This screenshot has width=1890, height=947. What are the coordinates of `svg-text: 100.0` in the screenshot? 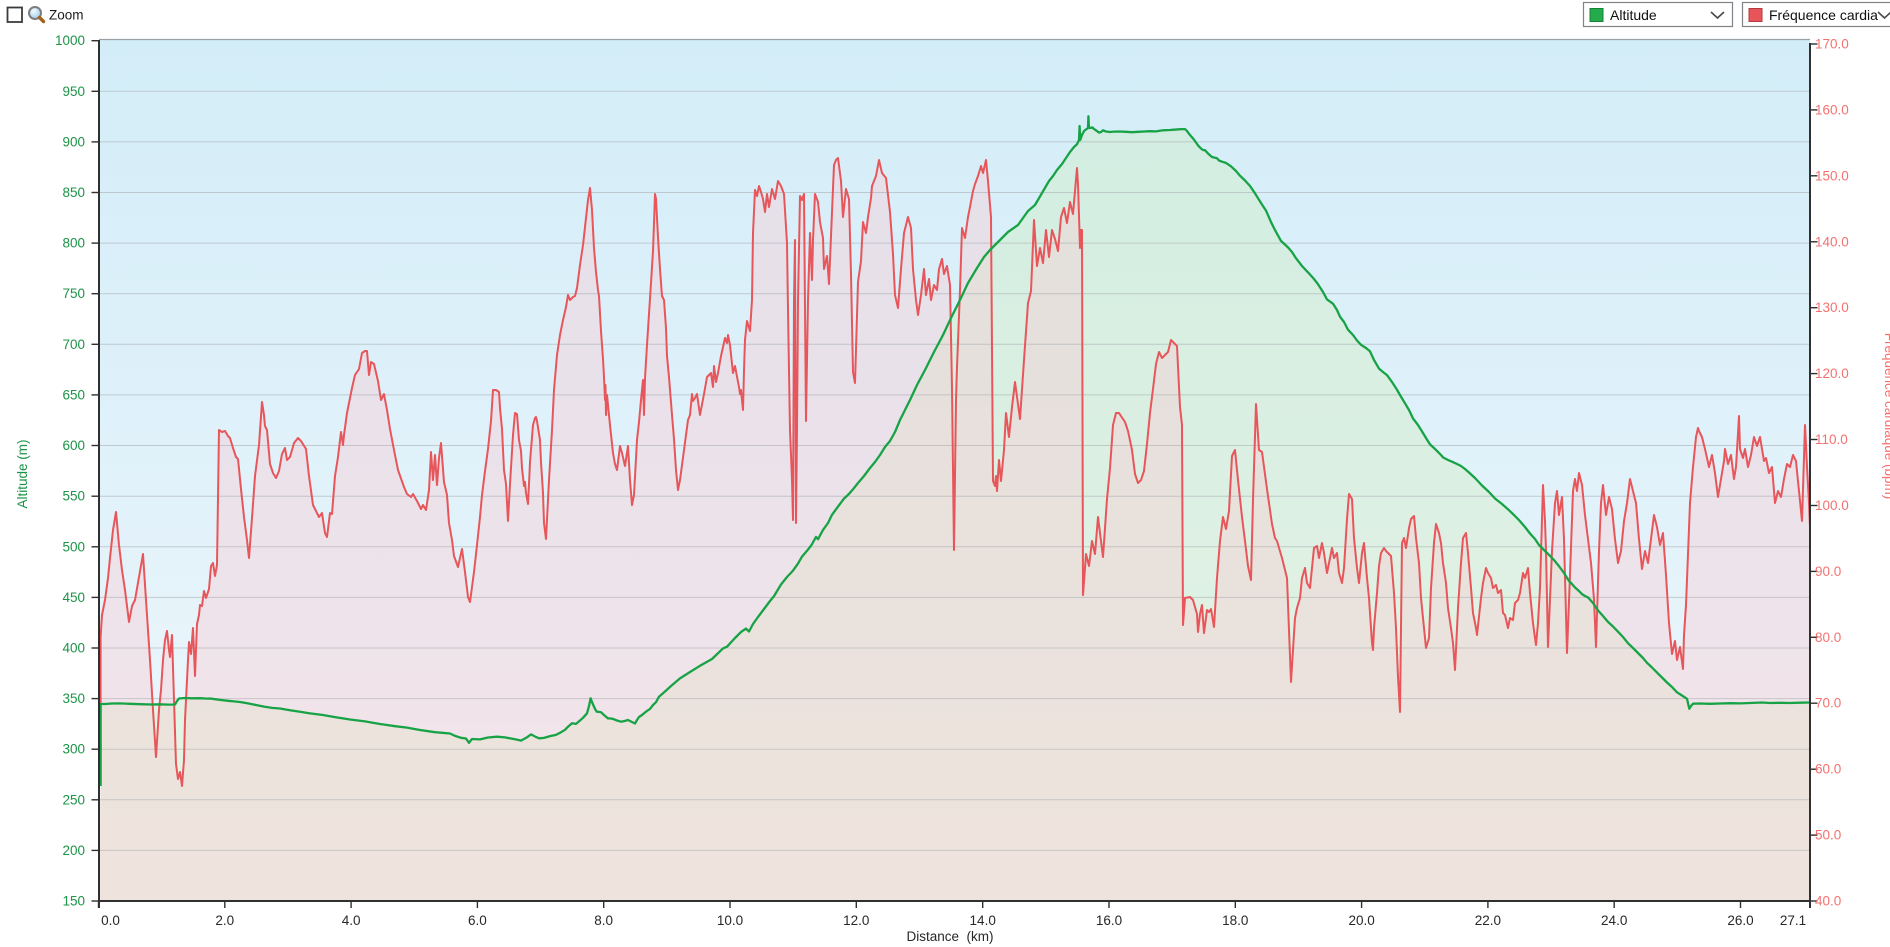 It's located at (1832, 505).